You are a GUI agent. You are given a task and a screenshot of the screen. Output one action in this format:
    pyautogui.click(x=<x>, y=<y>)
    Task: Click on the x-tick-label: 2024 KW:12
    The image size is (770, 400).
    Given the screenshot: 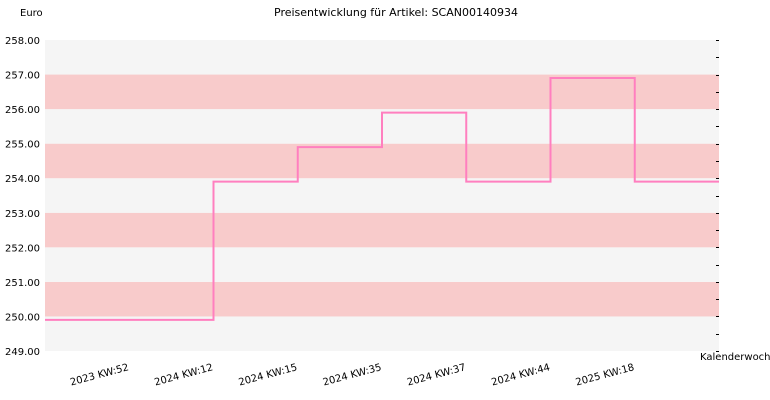 What is the action you would take?
    pyautogui.click(x=183, y=375)
    